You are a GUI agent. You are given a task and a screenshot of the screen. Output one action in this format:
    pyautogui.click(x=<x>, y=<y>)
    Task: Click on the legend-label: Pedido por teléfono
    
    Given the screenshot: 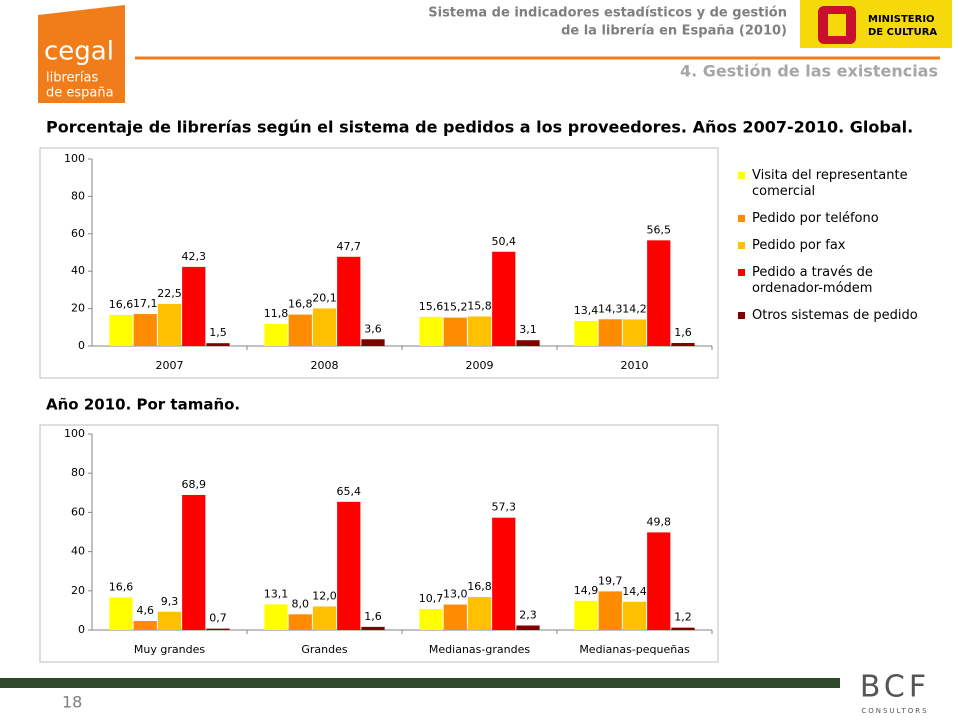 What is the action you would take?
    pyautogui.click(x=815, y=218)
    